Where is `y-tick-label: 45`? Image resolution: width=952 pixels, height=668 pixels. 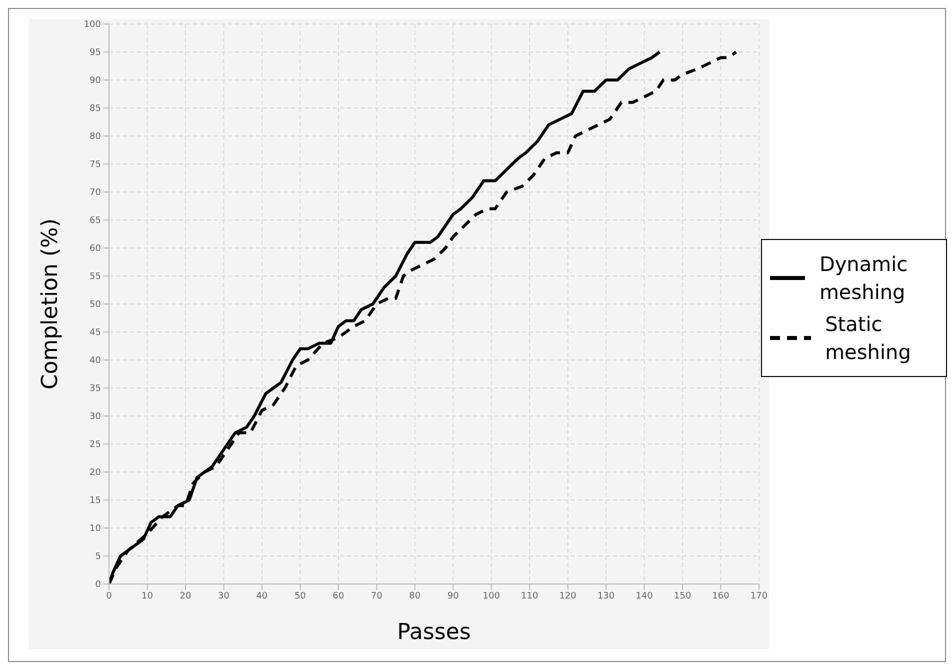 y-tick-label: 45 is located at coordinates (95, 333).